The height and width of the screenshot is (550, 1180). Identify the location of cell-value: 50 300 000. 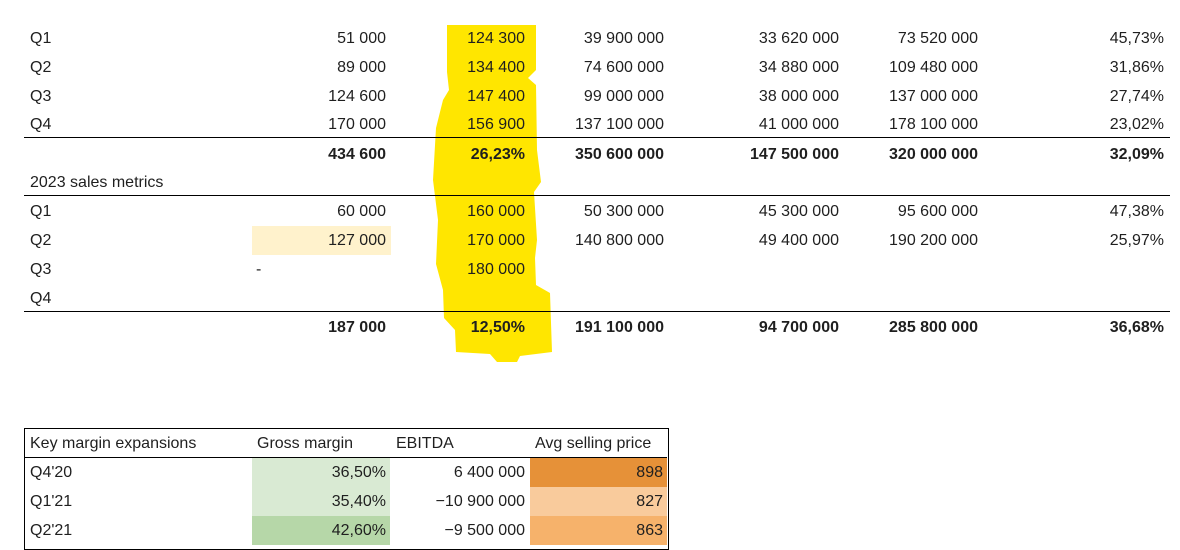
(623, 211).